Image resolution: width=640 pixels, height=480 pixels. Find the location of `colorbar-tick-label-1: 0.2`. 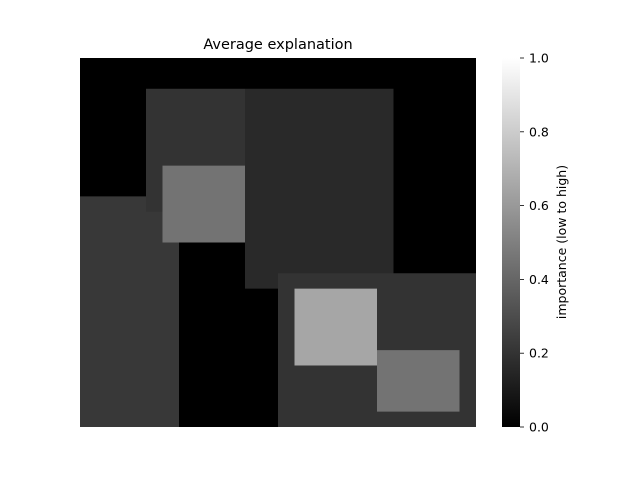

colorbar-tick-label-1: 0.2 is located at coordinates (539, 353).